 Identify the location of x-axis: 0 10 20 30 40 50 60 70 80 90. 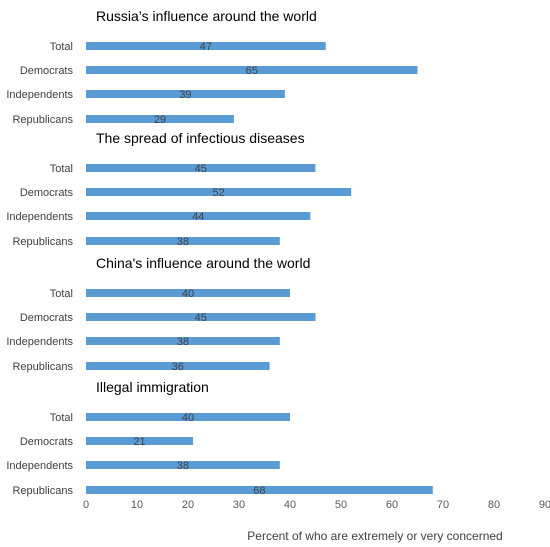
(316, 505).